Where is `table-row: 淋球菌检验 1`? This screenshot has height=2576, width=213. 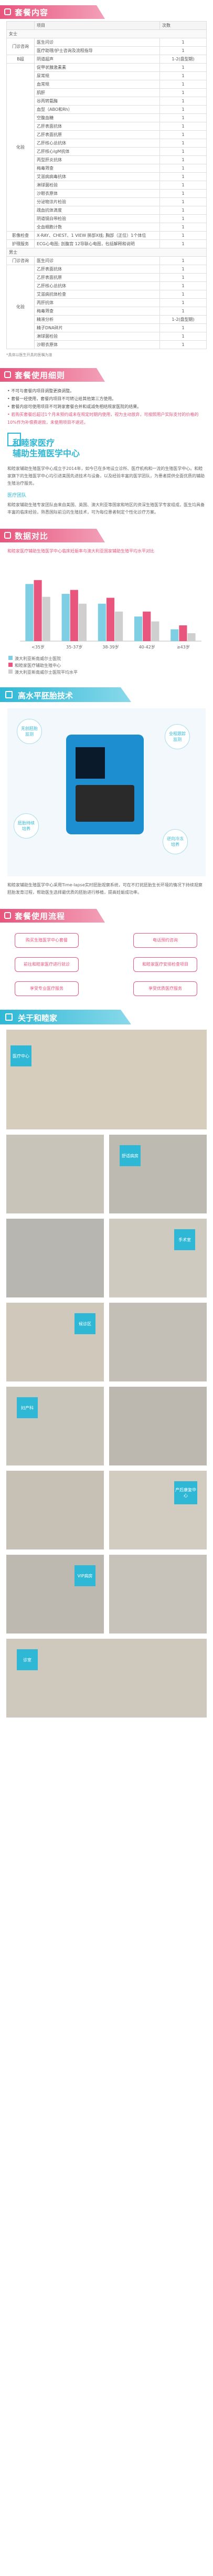
table-row: 淋球菌检验 1 is located at coordinates (107, 185).